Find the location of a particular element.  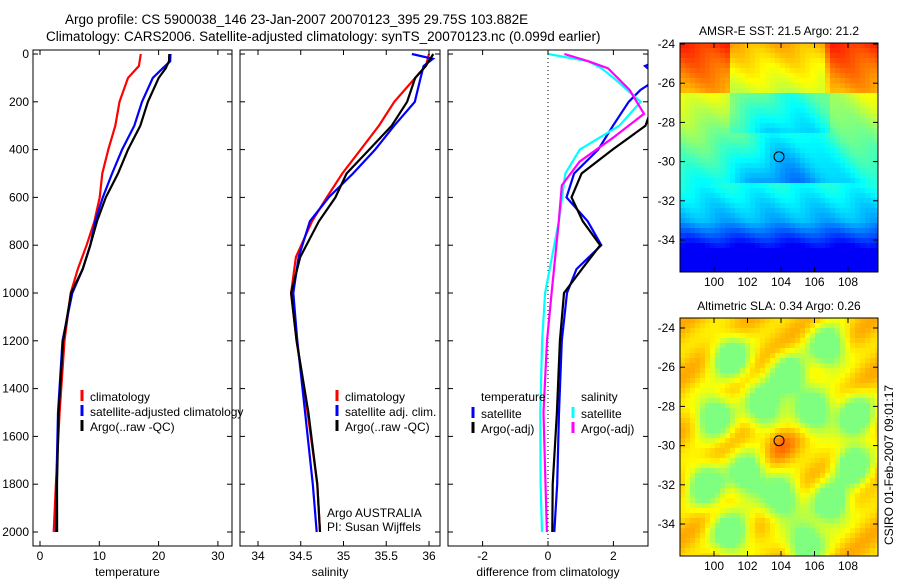

y-tick-label: 1600 is located at coordinates (15, 436).